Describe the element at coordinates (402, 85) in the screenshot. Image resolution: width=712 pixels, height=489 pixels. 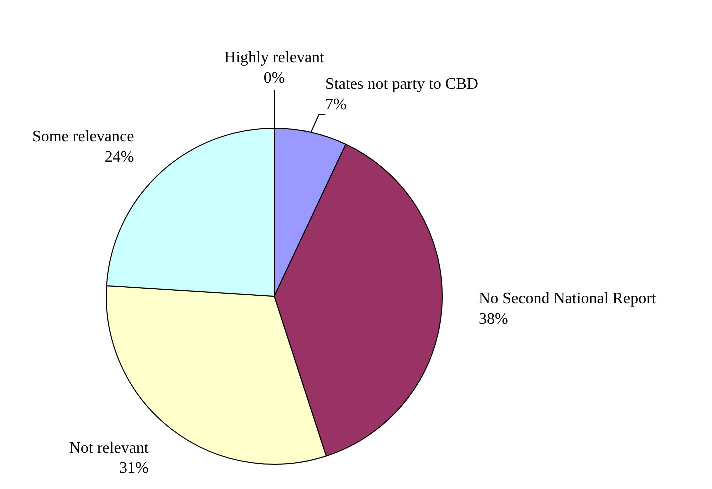
I see `slice-label: States not party to CBD` at that location.